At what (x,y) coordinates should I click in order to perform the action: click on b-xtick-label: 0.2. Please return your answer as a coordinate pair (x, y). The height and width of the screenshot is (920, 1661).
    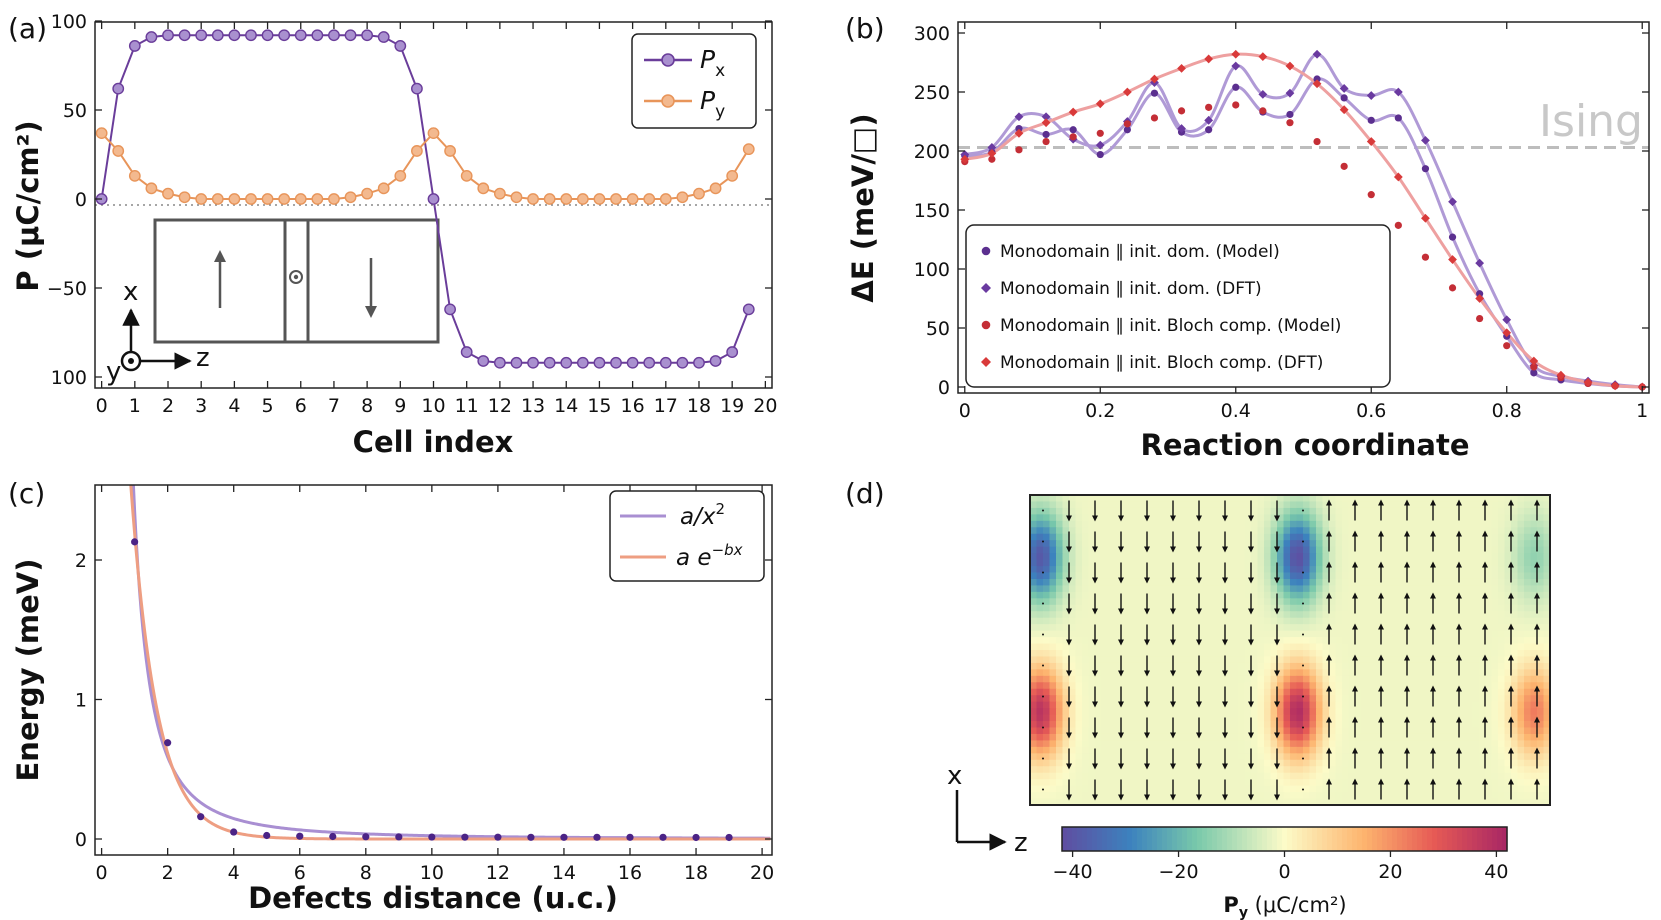
    Looking at the image, I should click on (1100, 411).